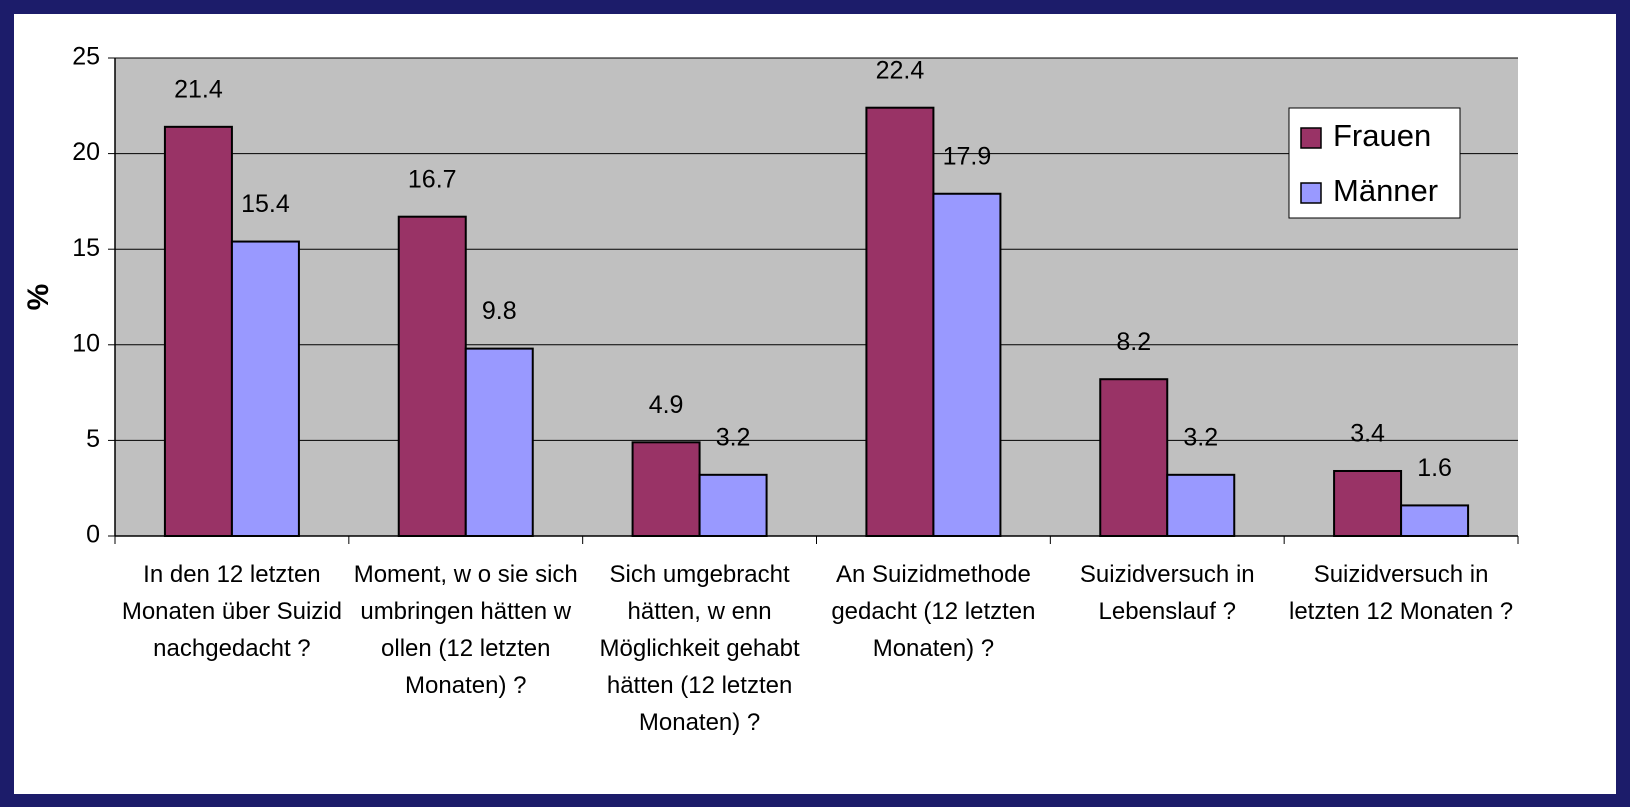 The height and width of the screenshot is (807, 1630). Describe the element at coordinates (1401, 593) in the screenshot. I see `x-tick-label: Suizidversuch in letzten 12 Monaten ?` at that location.